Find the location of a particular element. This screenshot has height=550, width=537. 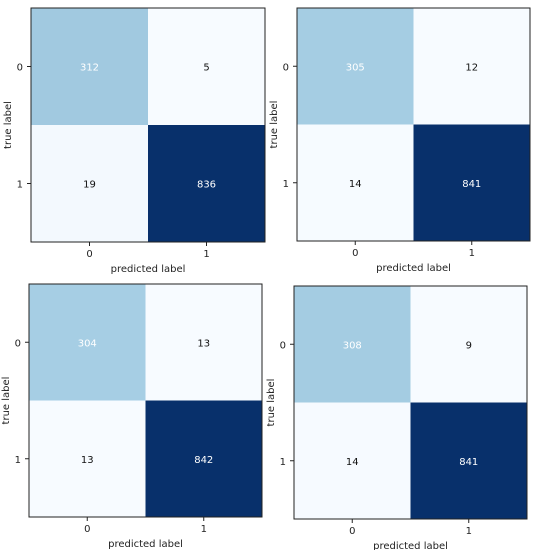

cell-value-label: 836 is located at coordinates (206, 185).